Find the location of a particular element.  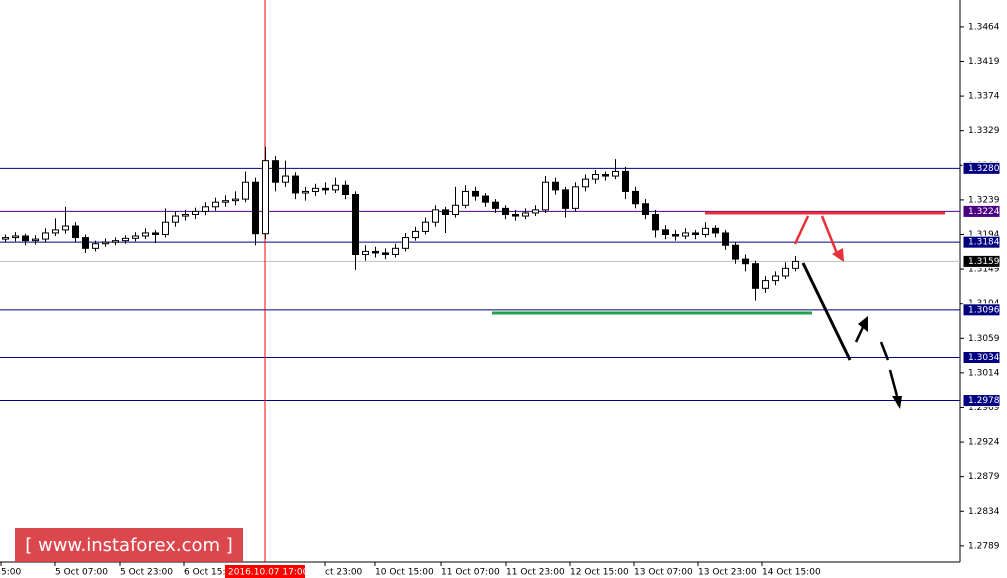

price-label: 1.3224 is located at coordinates (984, 212).